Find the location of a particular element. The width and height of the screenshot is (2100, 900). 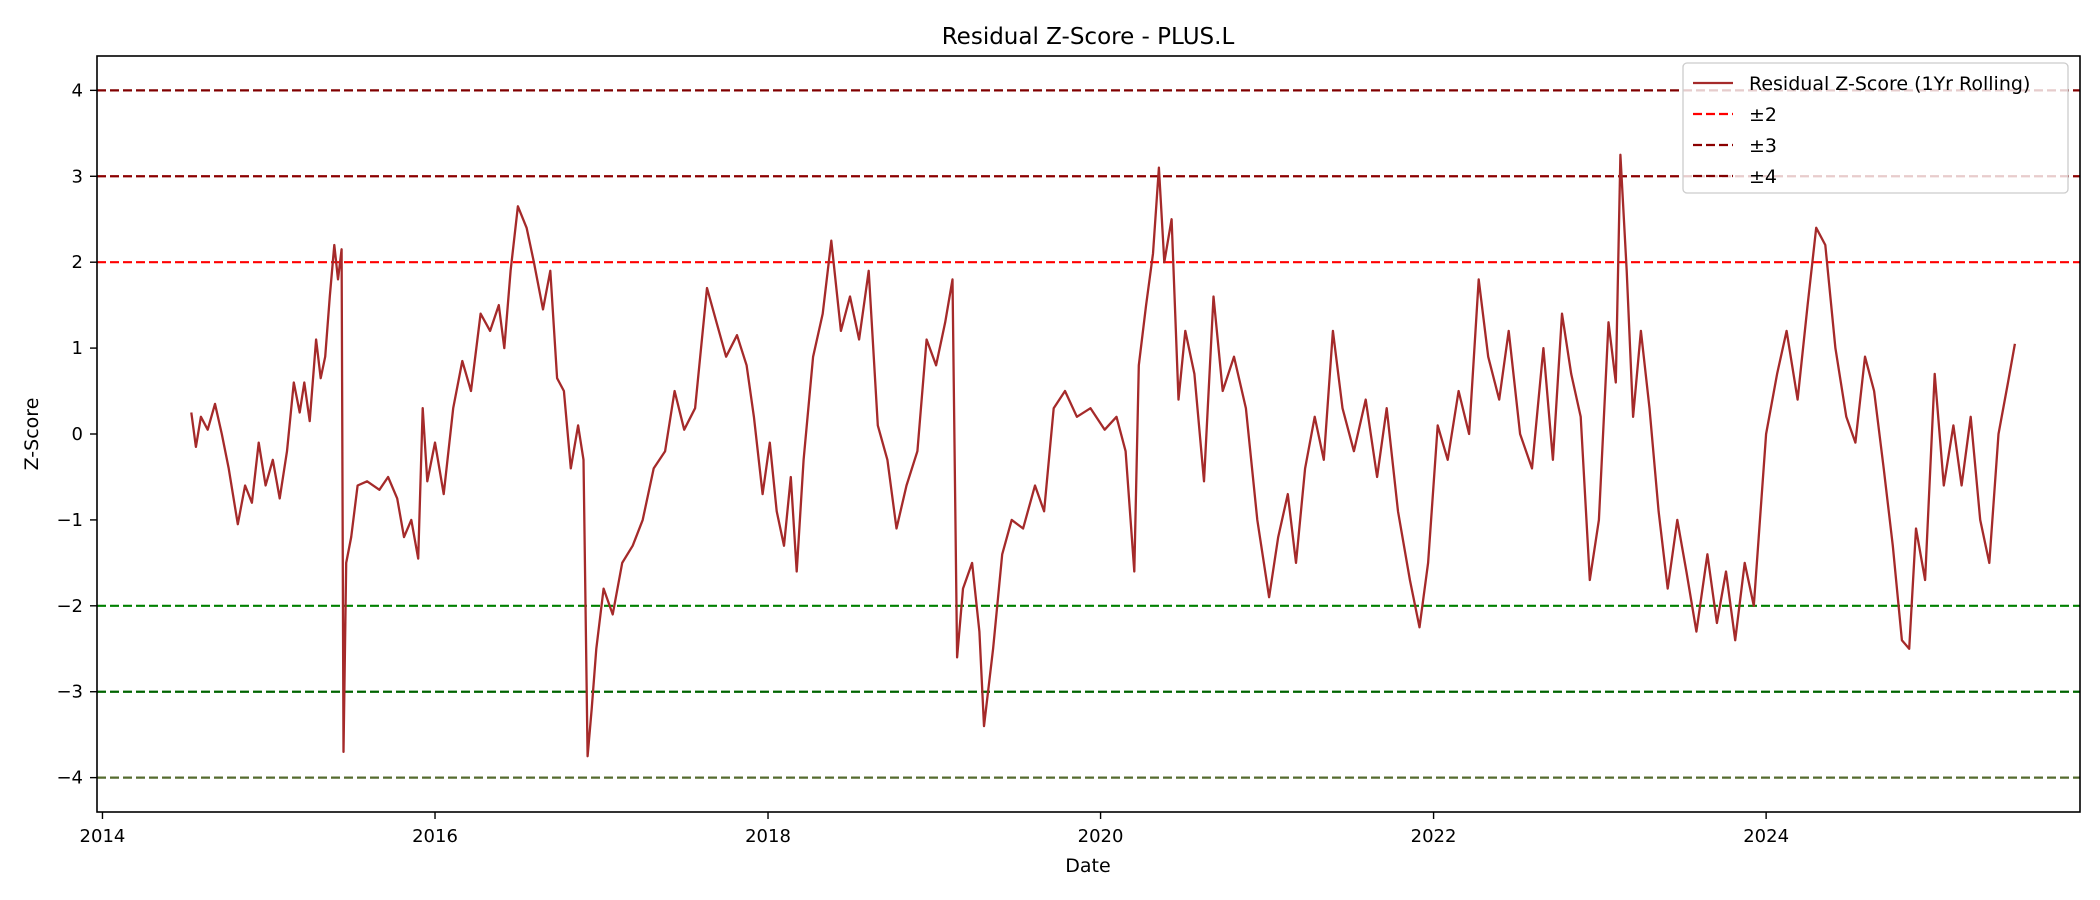

x-axis-title: Date is located at coordinates (1087, 866).